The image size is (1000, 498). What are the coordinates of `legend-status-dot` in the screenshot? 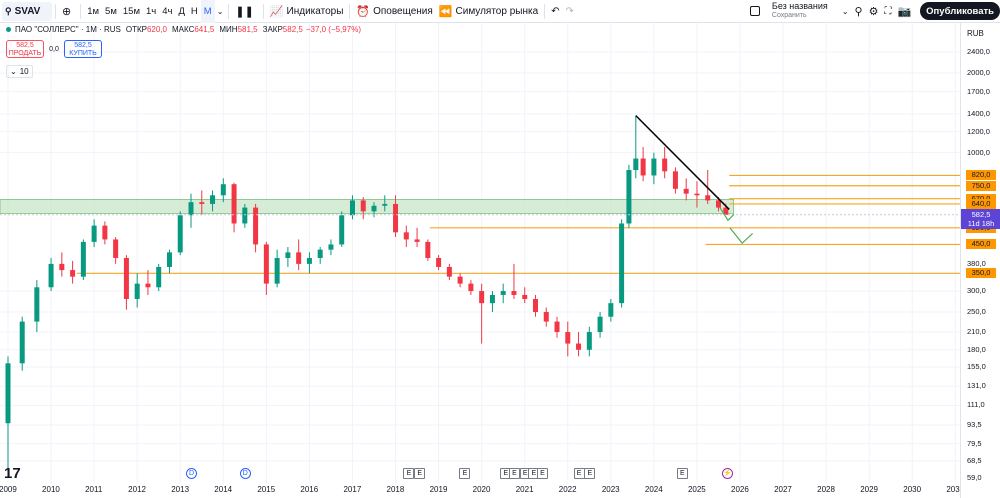 It's located at (8, 29).